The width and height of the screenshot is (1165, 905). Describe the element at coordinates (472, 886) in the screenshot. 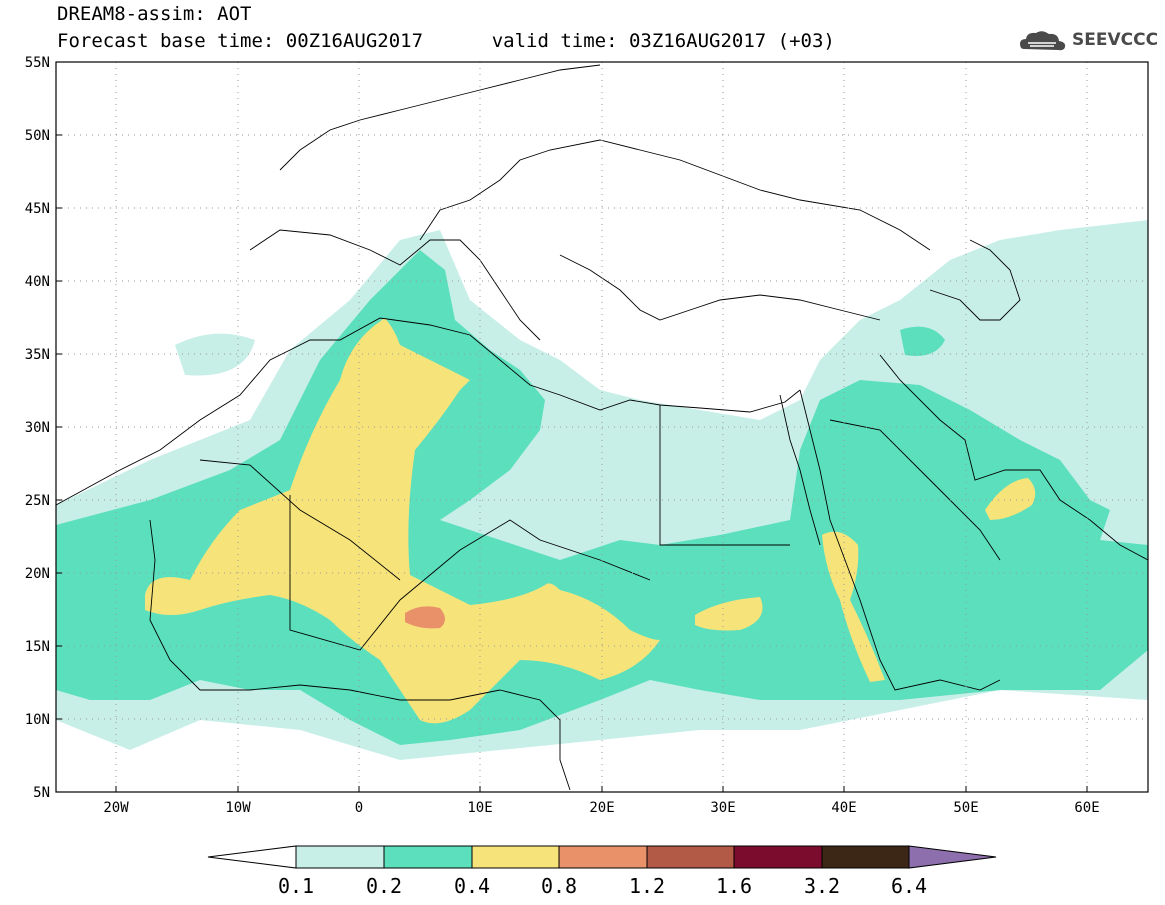

I see `colorbar-label: 0.4` at that location.